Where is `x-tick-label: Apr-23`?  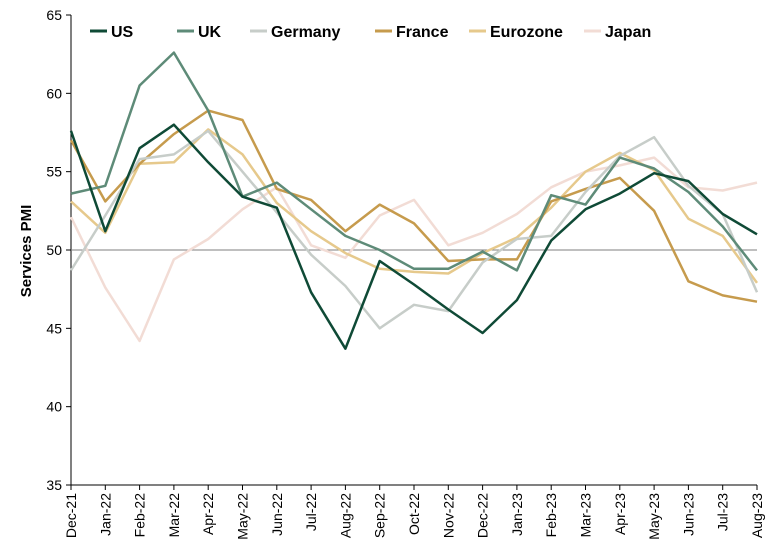 x-tick-label: Apr-23 is located at coordinates (620, 514).